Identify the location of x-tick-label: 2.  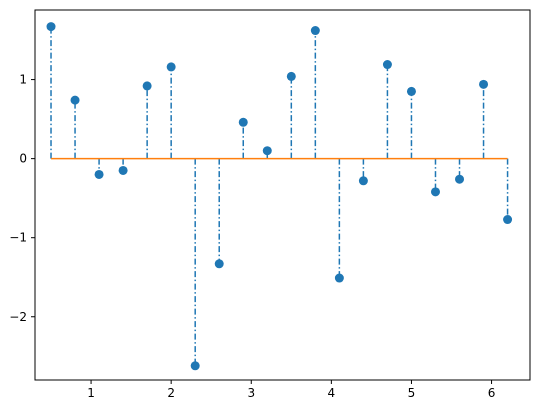
(171, 393).